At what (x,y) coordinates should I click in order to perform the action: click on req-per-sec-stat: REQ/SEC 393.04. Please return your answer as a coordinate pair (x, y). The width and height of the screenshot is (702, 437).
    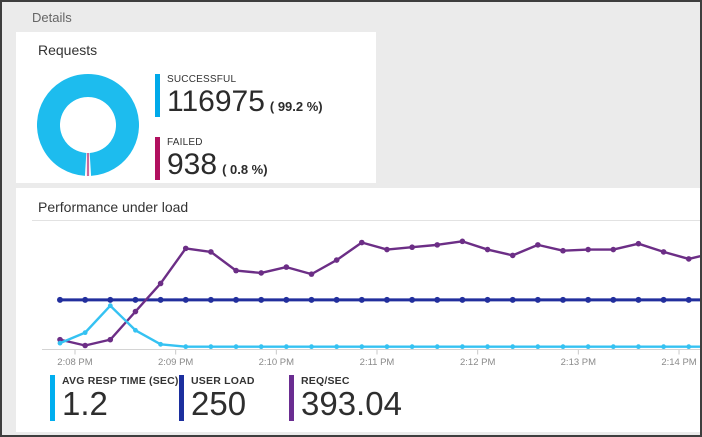
    Looking at the image, I should click on (345, 398).